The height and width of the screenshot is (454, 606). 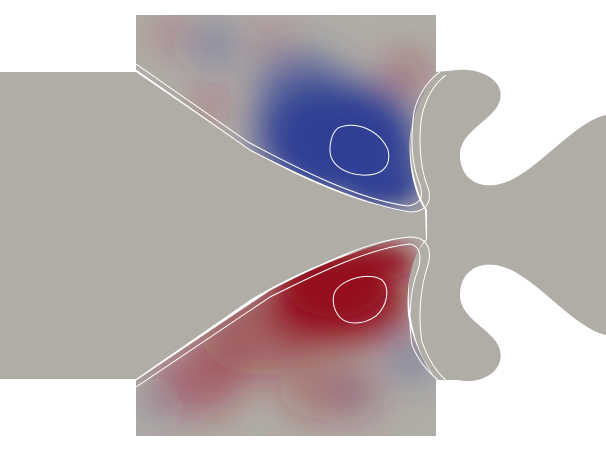 What do you see at coordinates (359, 150) in the screenshot?
I see `upper-vortex-contour` at bounding box center [359, 150].